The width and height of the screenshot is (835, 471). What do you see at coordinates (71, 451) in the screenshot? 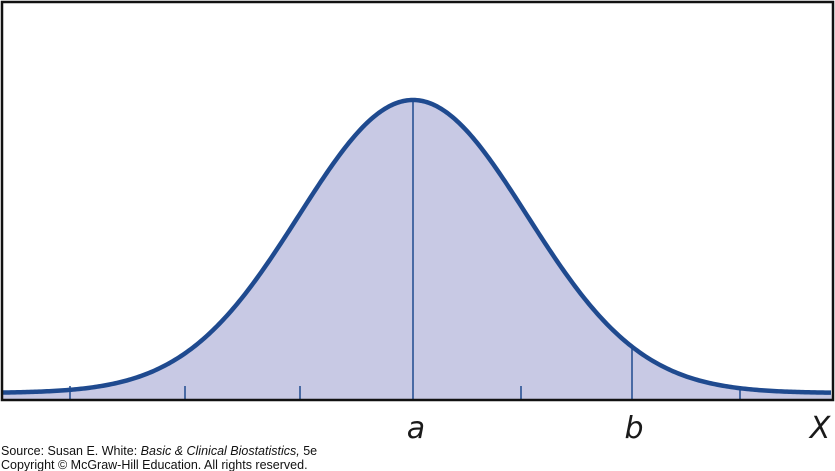
I see `source-prefix: Source: Susan E. White:` at bounding box center [71, 451].